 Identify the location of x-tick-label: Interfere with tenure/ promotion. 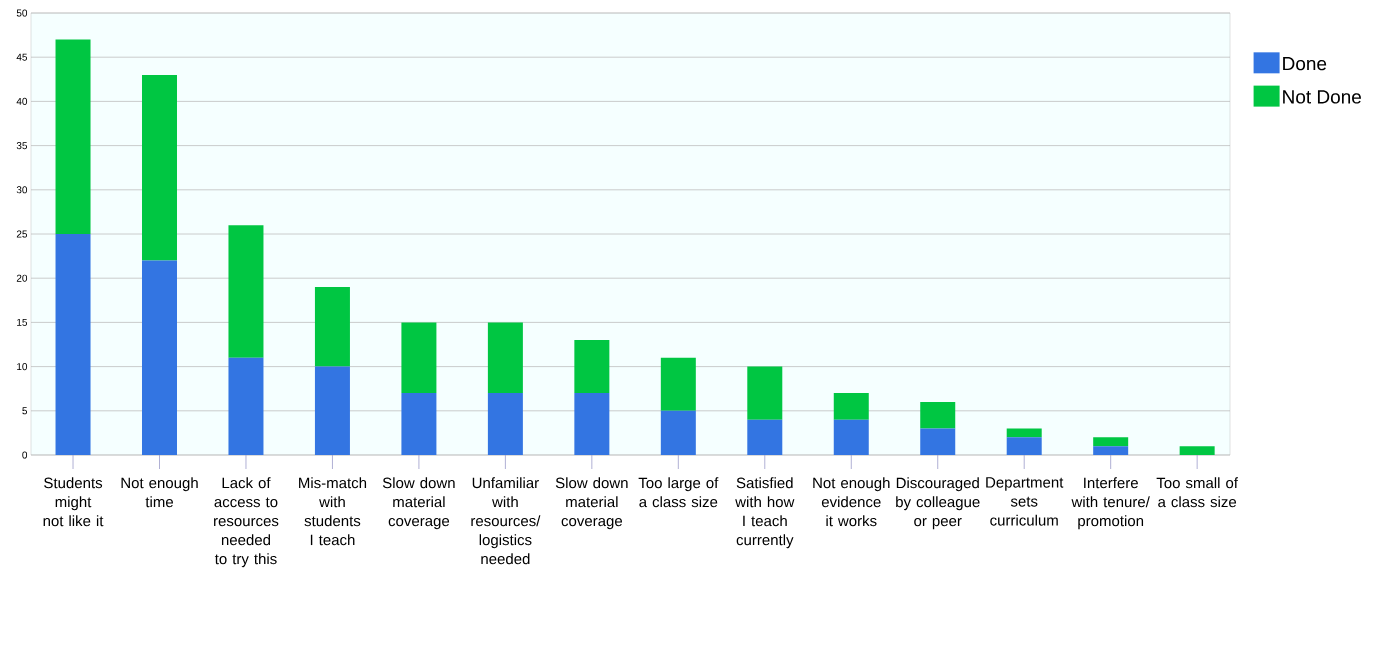
(1110, 503).